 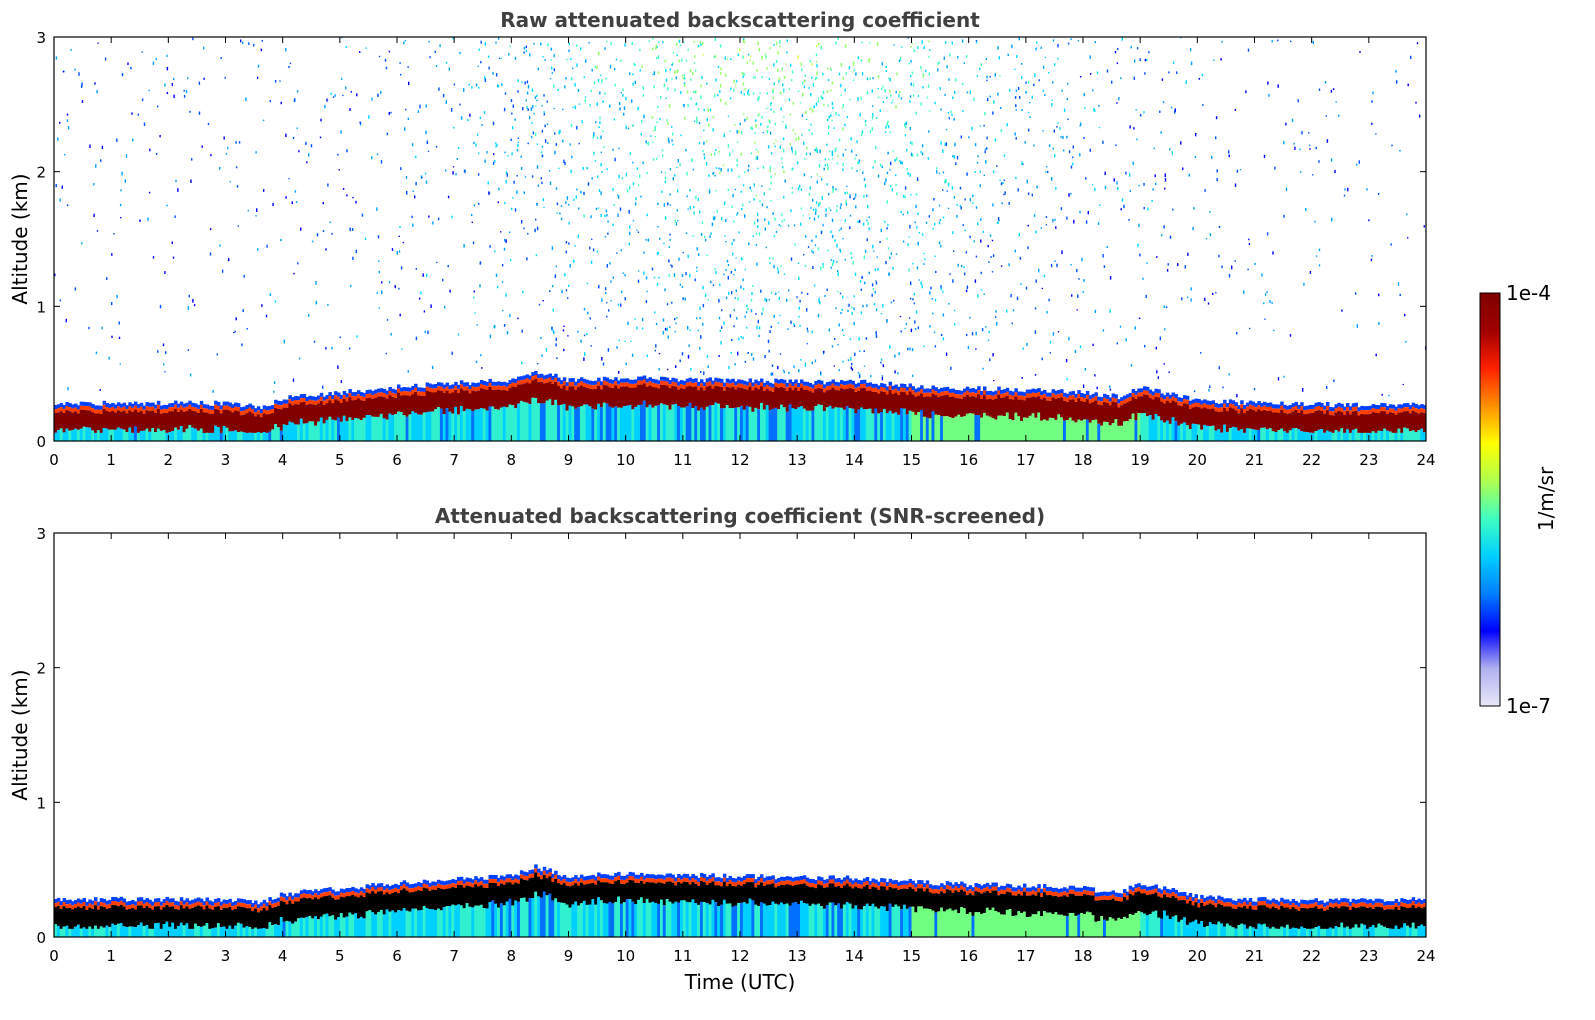 What do you see at coordinates (1528, 293) in the screenshot?
I see `colorbar-max-label: 1e-4` at bounding box center [1528, 293].